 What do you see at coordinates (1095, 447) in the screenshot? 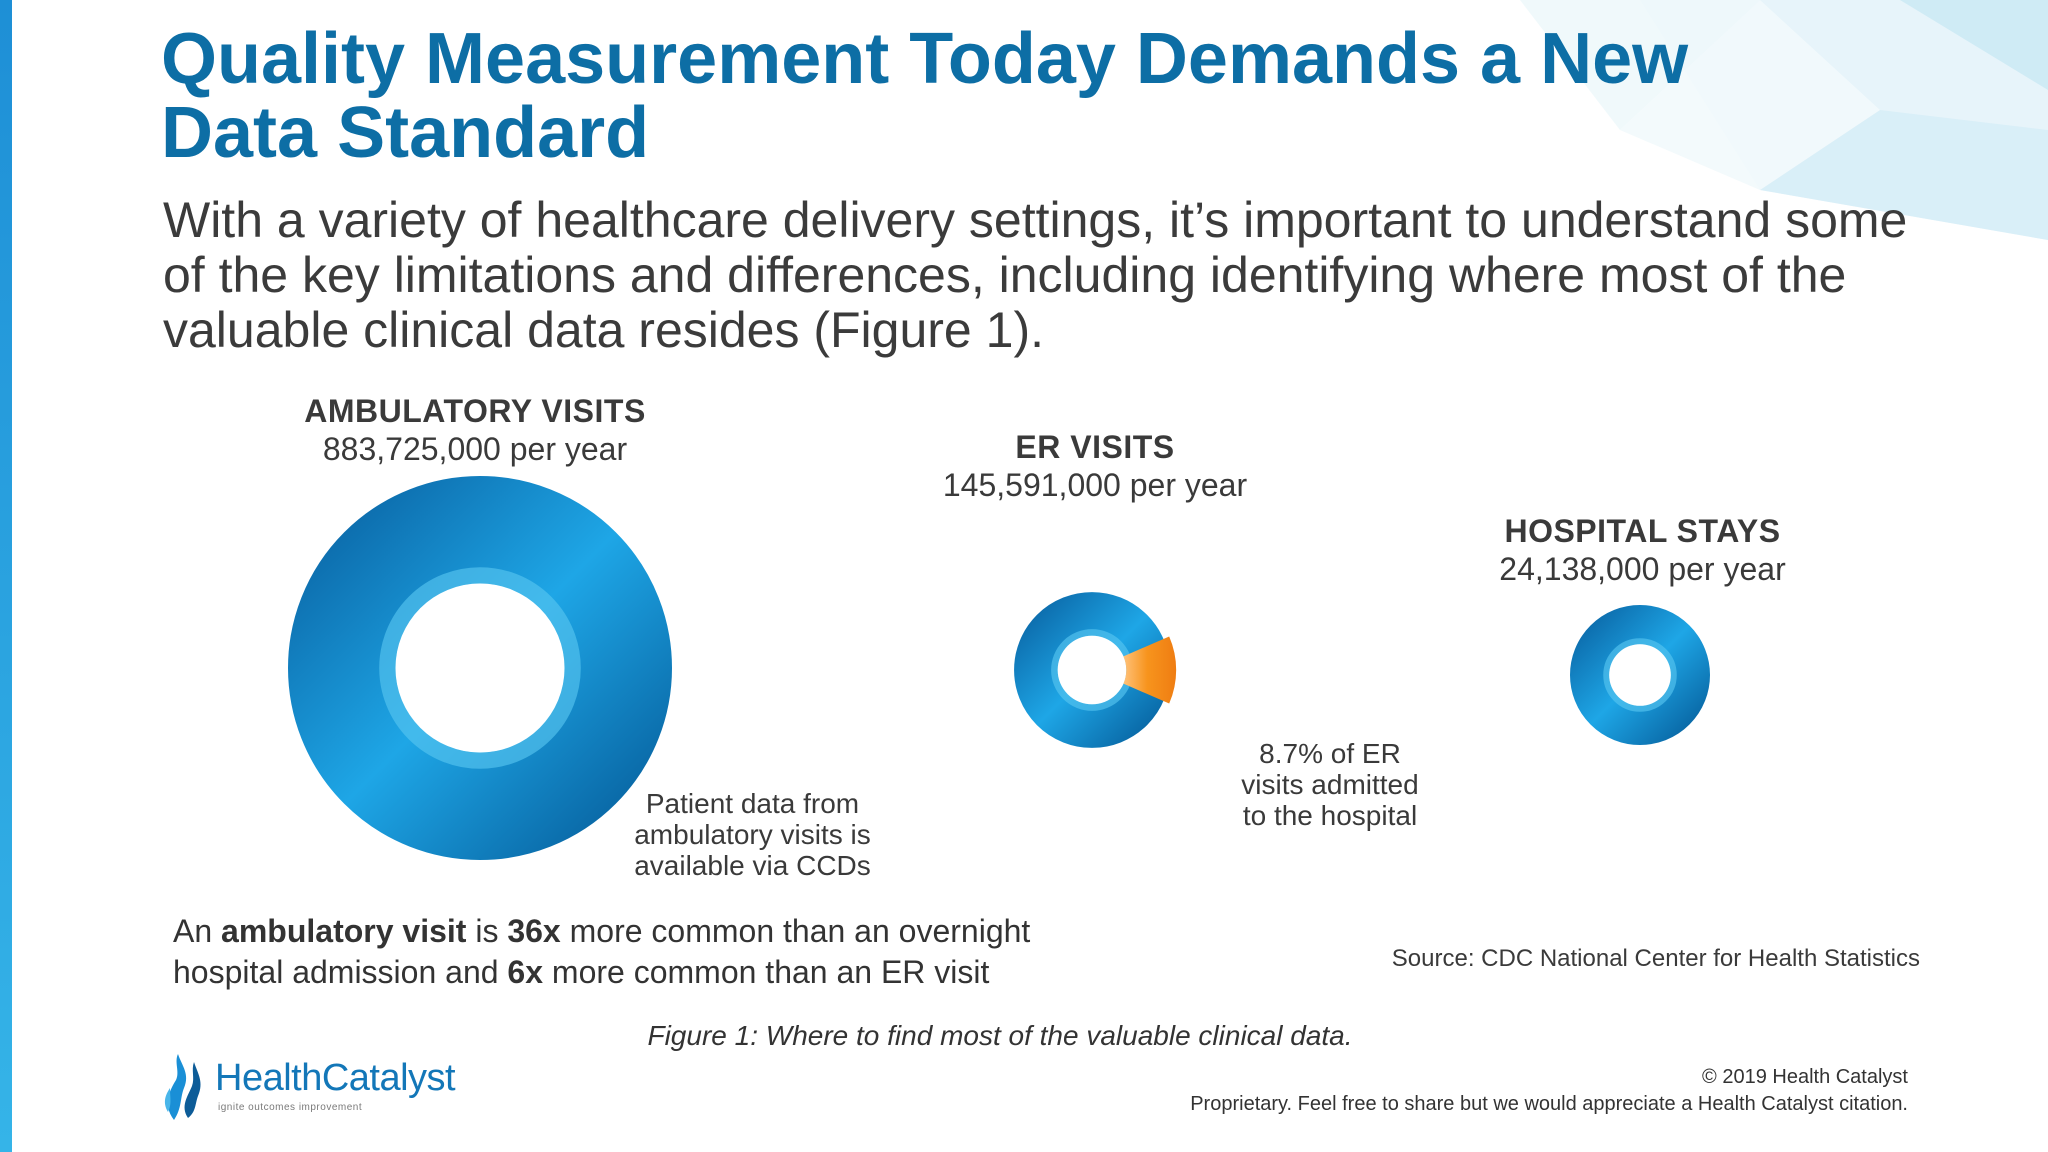
I see `er-label: ER VISITS` at bounding box center [1095, 447].